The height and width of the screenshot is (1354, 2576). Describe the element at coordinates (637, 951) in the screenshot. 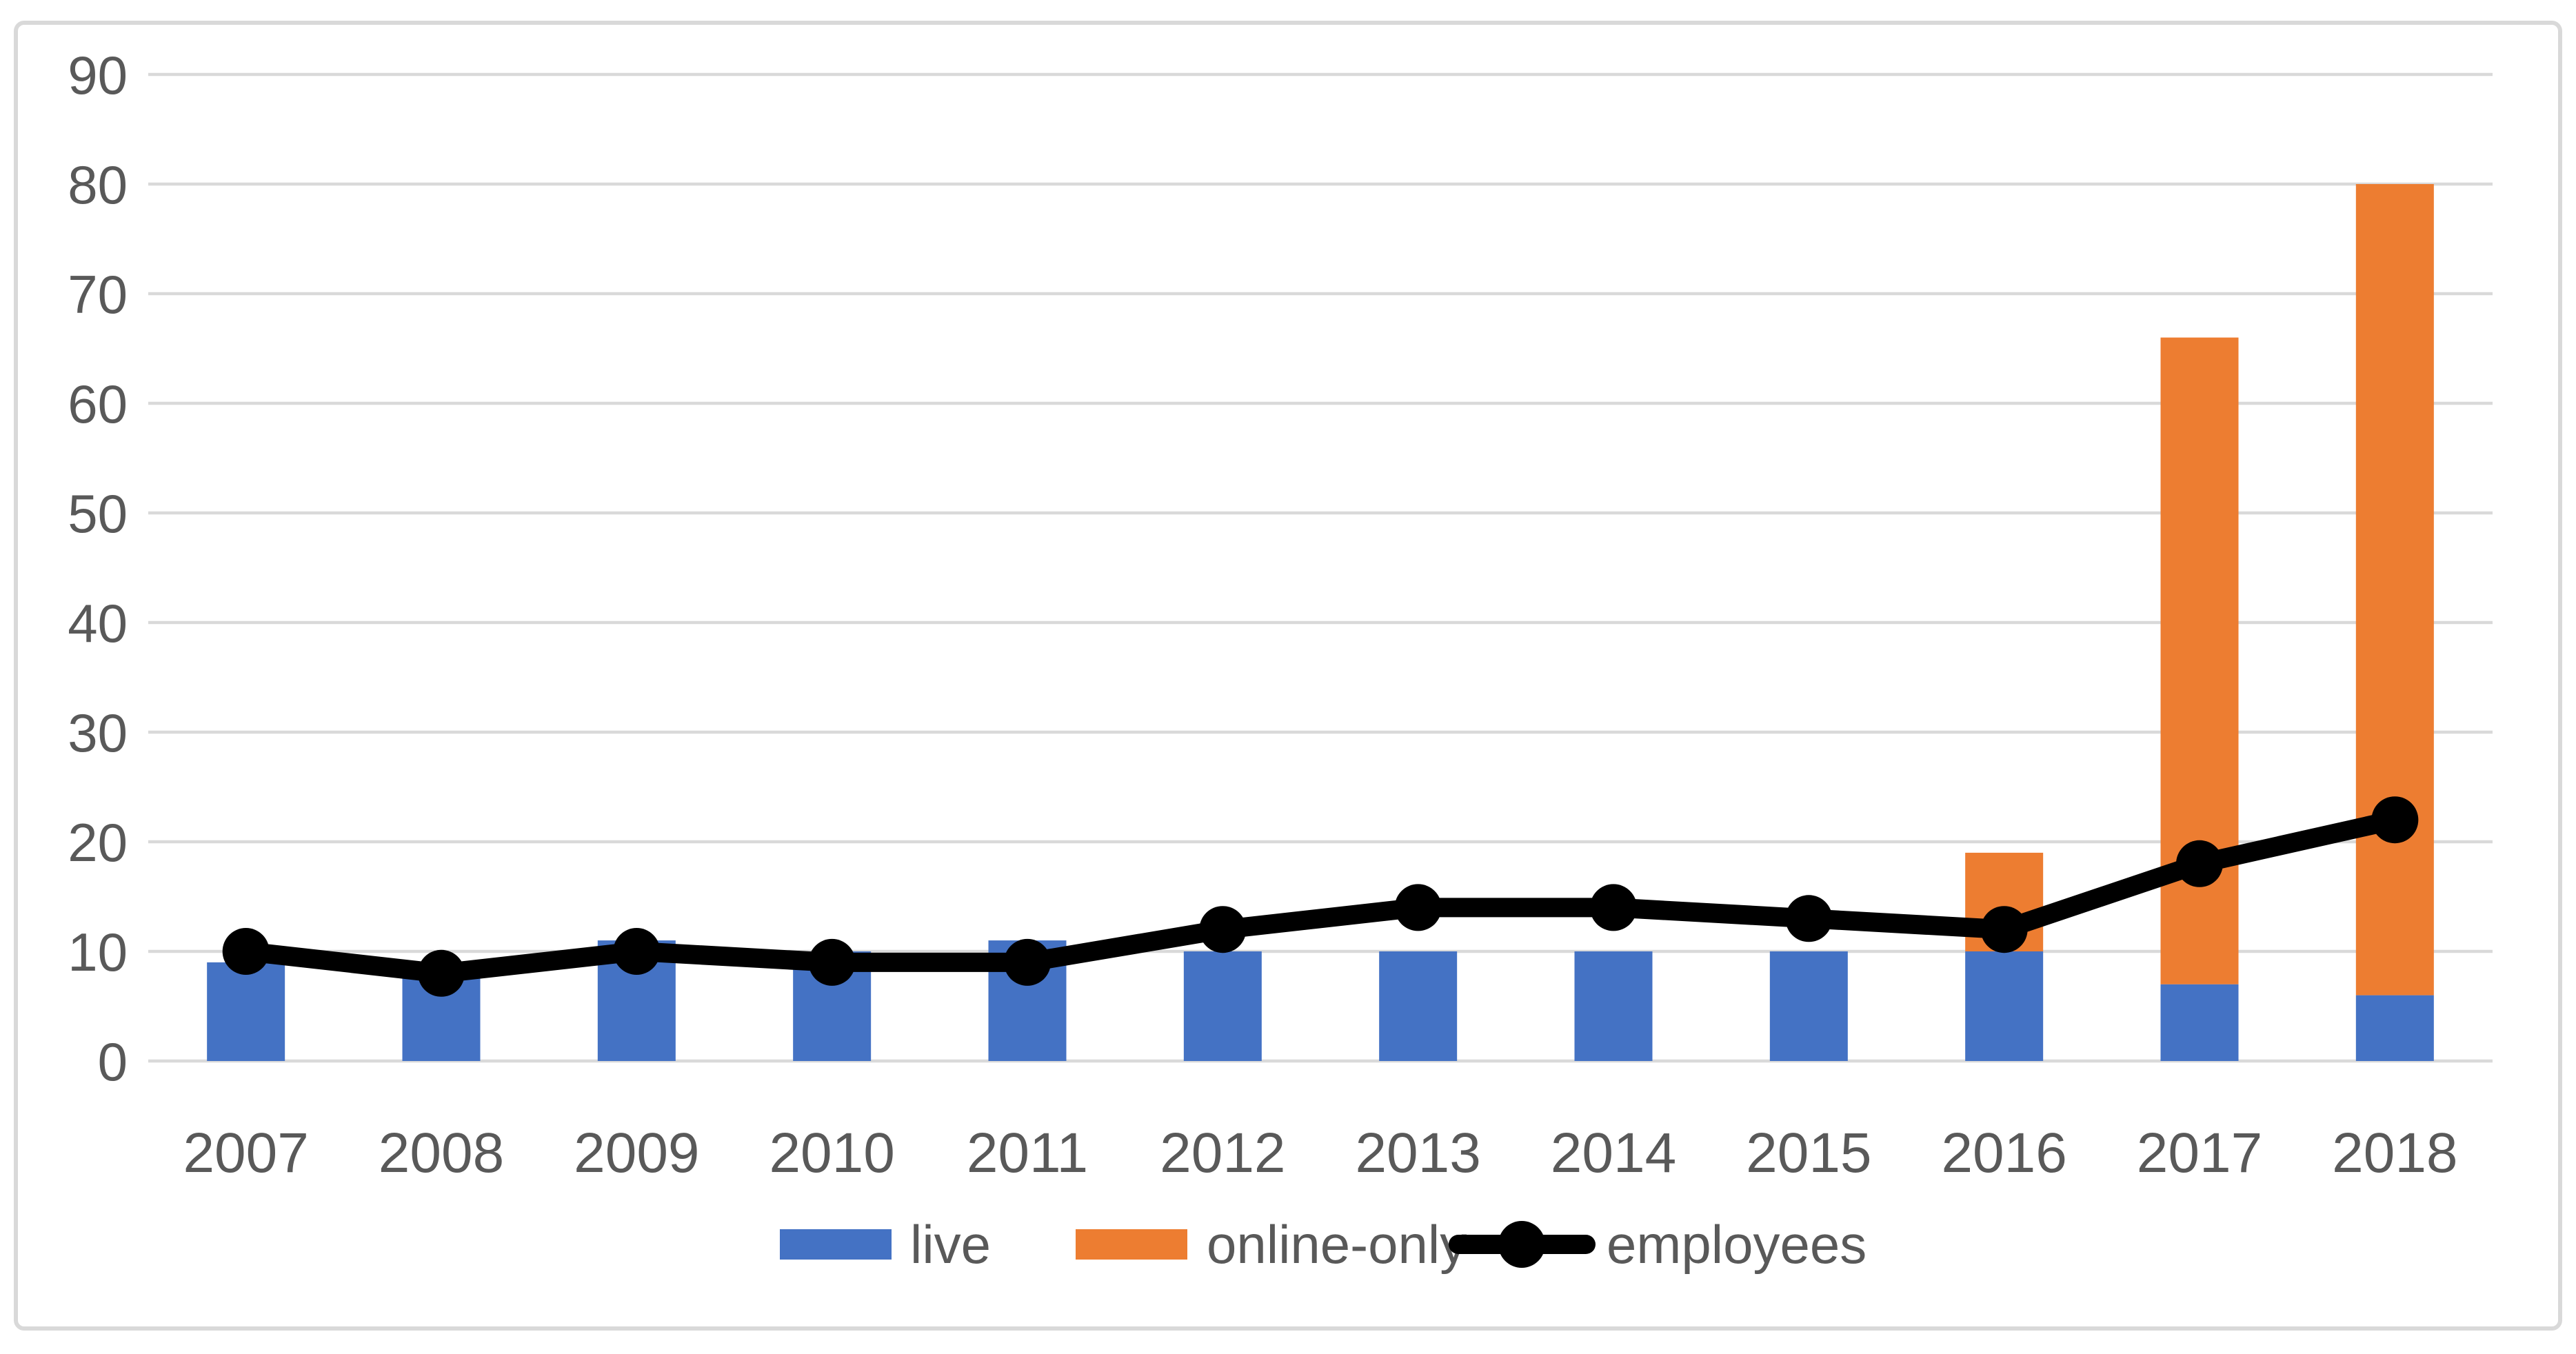

I see `employees-marker-2009` at that location.